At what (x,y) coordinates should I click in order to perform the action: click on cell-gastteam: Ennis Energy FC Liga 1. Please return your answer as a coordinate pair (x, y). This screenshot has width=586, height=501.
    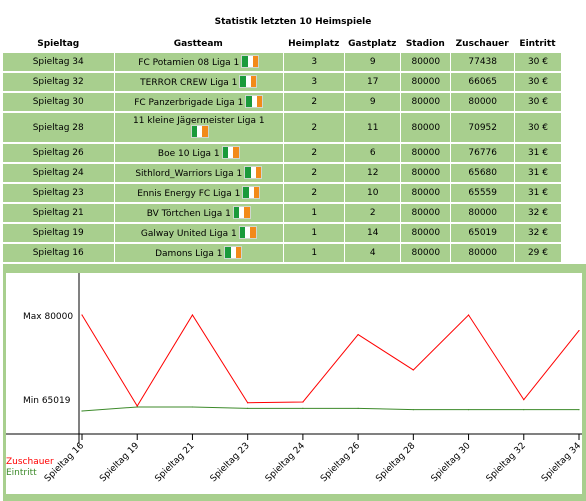
    Looking at the image, I should click on (198, 193).